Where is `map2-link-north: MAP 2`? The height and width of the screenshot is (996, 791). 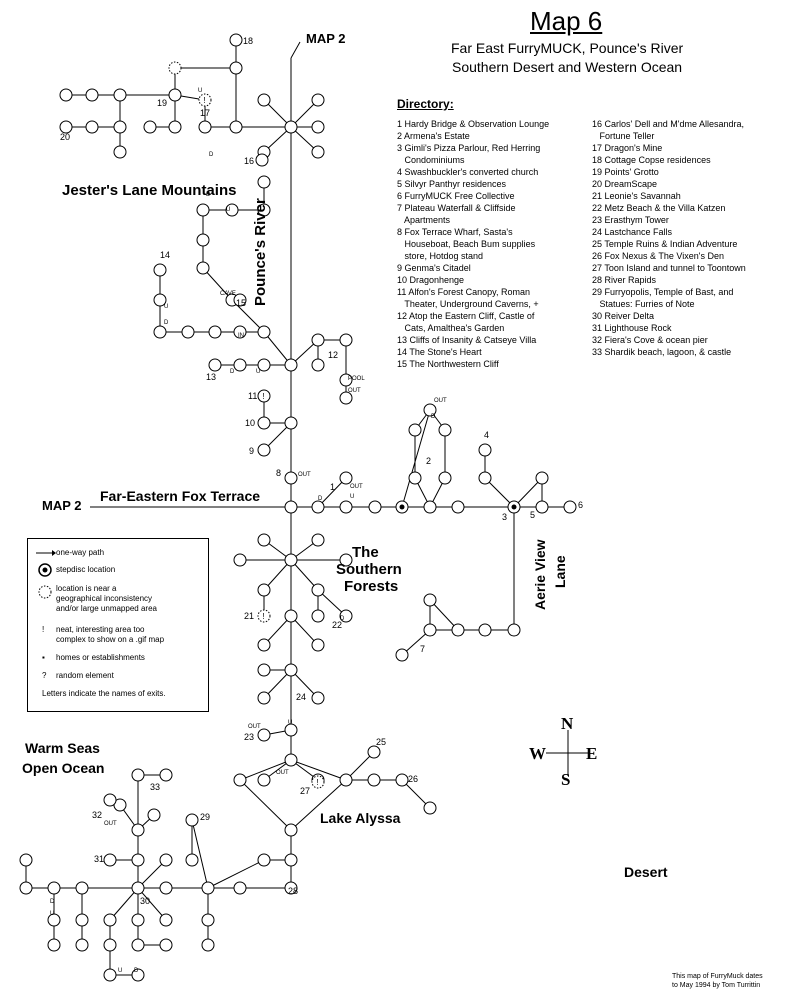 map2-link-north: MAP 2 is located at coordinates (326, 38).